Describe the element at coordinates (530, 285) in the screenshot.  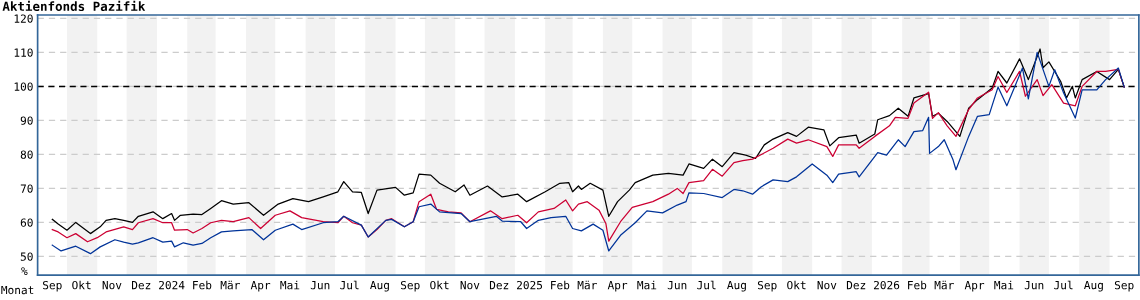
I see `x-tick-label: 2025` at that location.